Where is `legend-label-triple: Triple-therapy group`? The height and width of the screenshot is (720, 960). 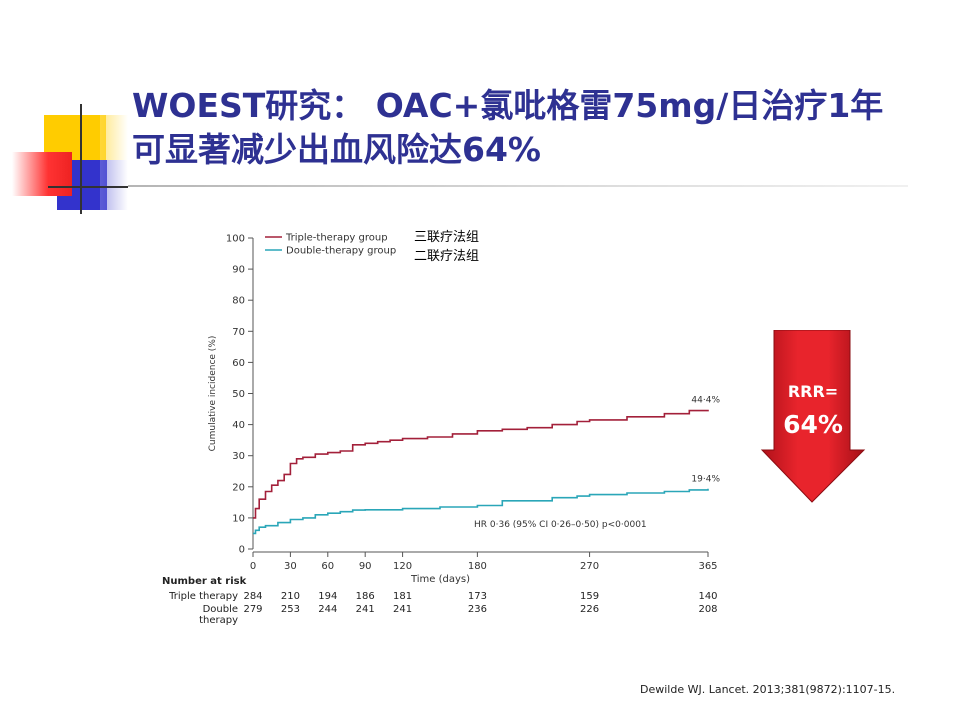 legend-label-triple: Triple-therapy group is located at coordinates (336, 238).